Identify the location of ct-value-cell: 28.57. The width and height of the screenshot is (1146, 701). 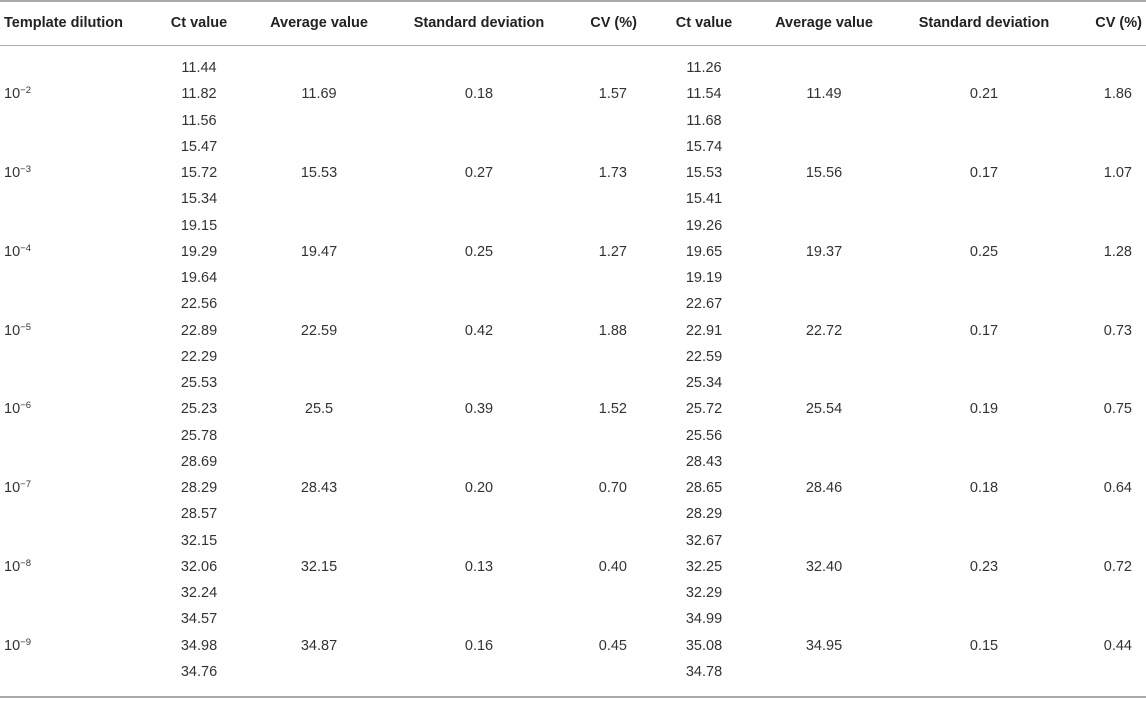
(199, 514).